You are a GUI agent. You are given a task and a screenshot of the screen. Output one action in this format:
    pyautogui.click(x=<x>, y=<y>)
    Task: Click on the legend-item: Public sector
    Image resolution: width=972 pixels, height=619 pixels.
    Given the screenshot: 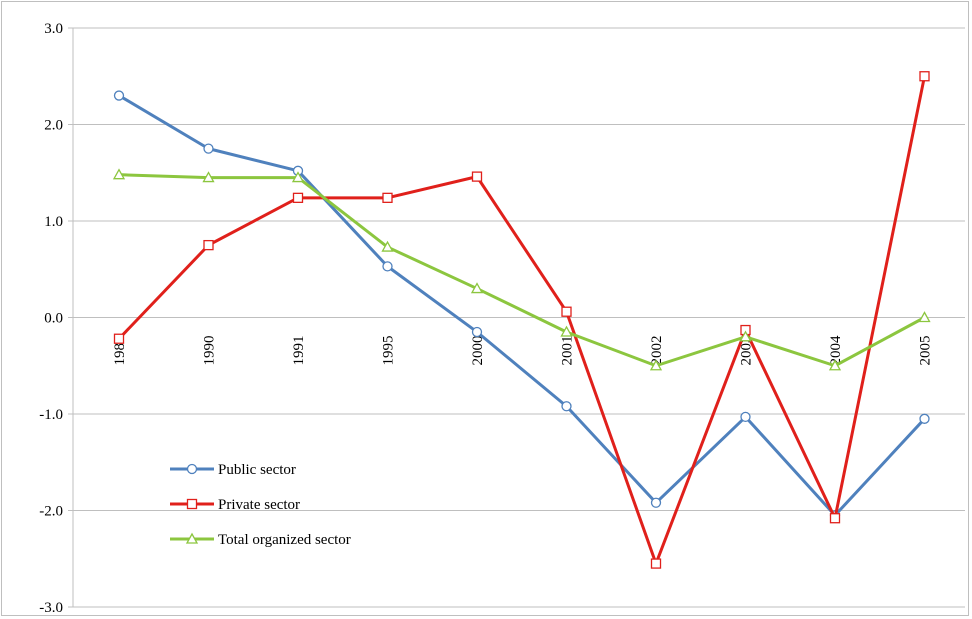 What is the action you would take?
    pyautogui.click(x=233, y=470)
    